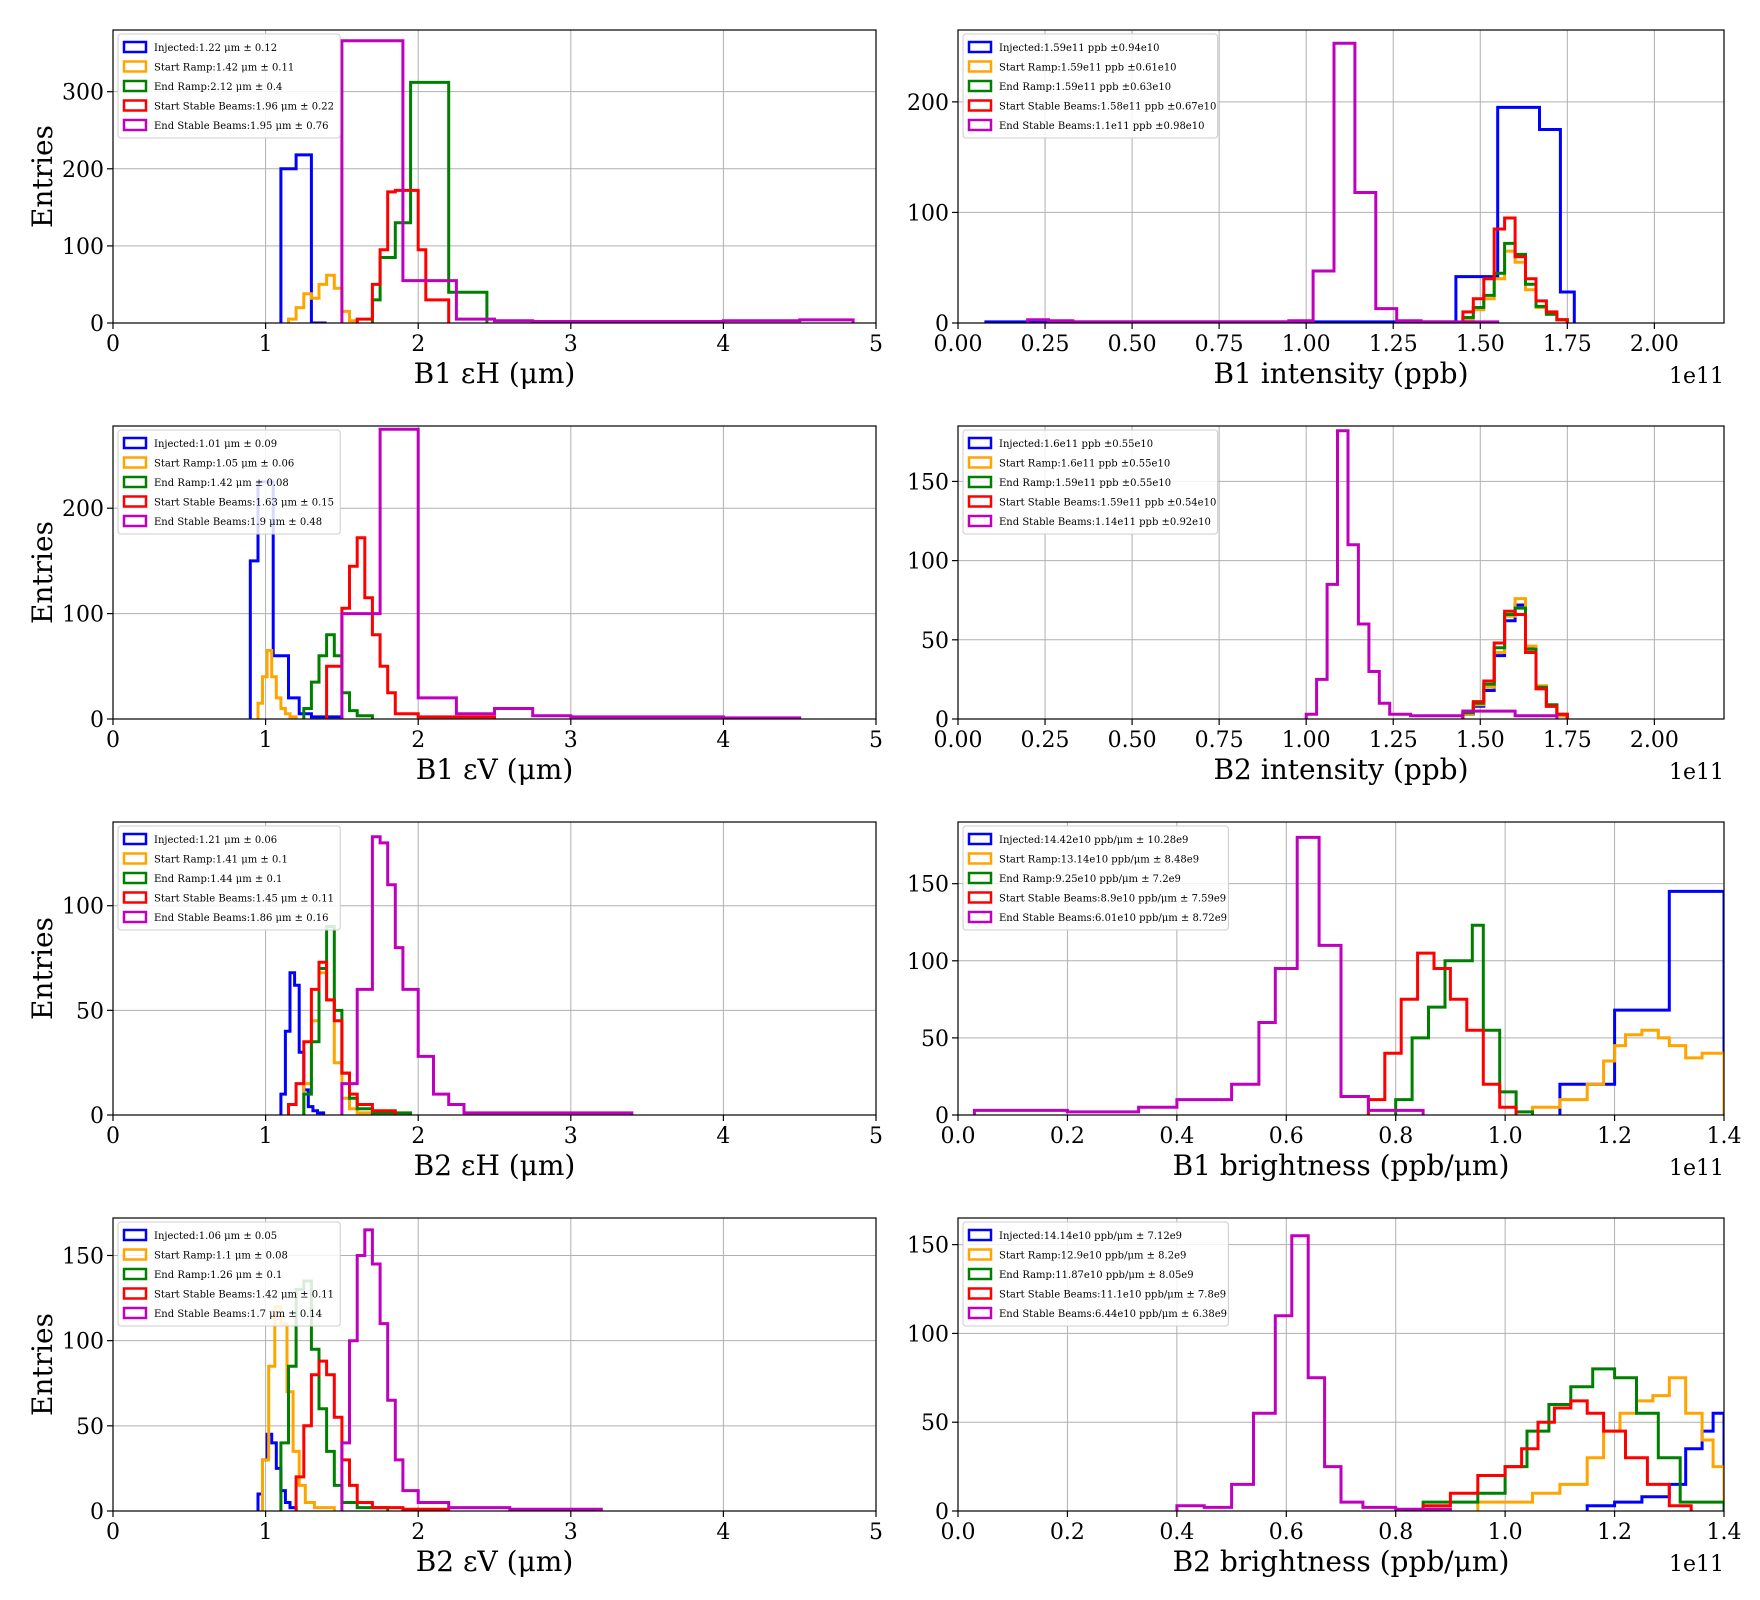  I want to click on legend-label: Start Ramp:12.9e10 ppb/μm ± 8.2e9, so click(1092, 1256).